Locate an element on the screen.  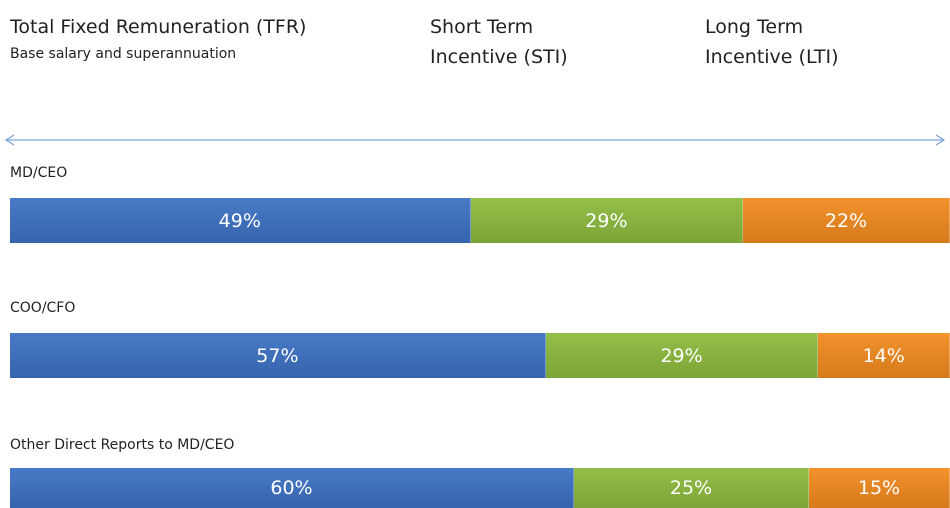
data-label: 49% is located at coordinates (239, 220).